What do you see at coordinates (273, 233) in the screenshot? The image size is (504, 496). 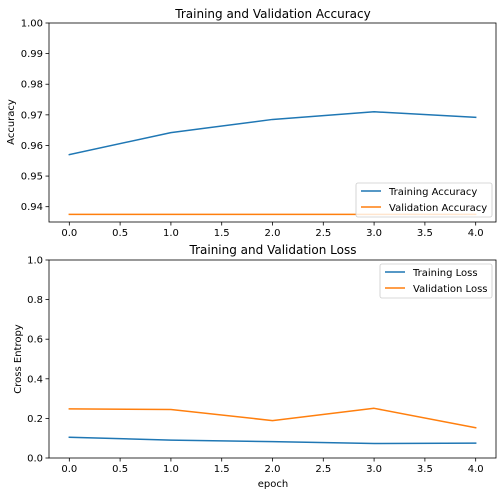 I see `accuracy-x-tick-label: 2.0` at bounding box center [273, 233].